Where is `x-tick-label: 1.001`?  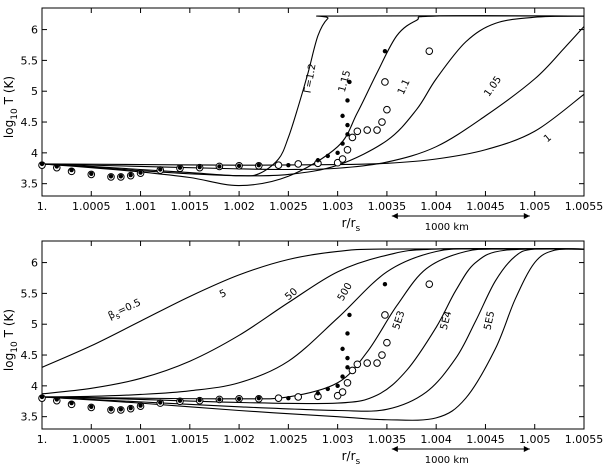 x-tick-label: 1.001 is located at coordinates (141, 439).